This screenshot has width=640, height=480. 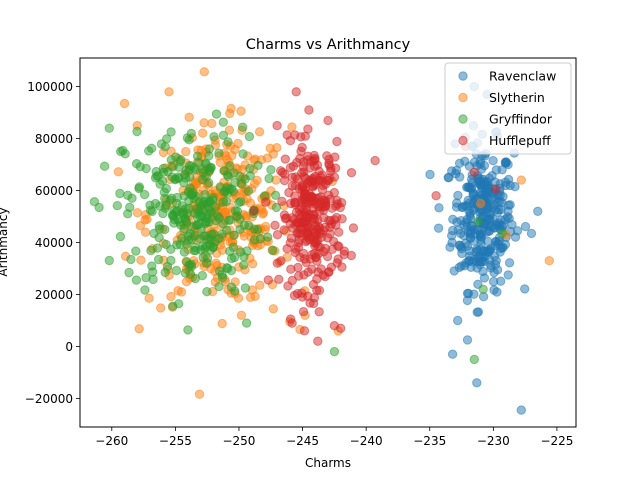 I want to click on legend-label: Gryffindor, so click(x=521, y=119).